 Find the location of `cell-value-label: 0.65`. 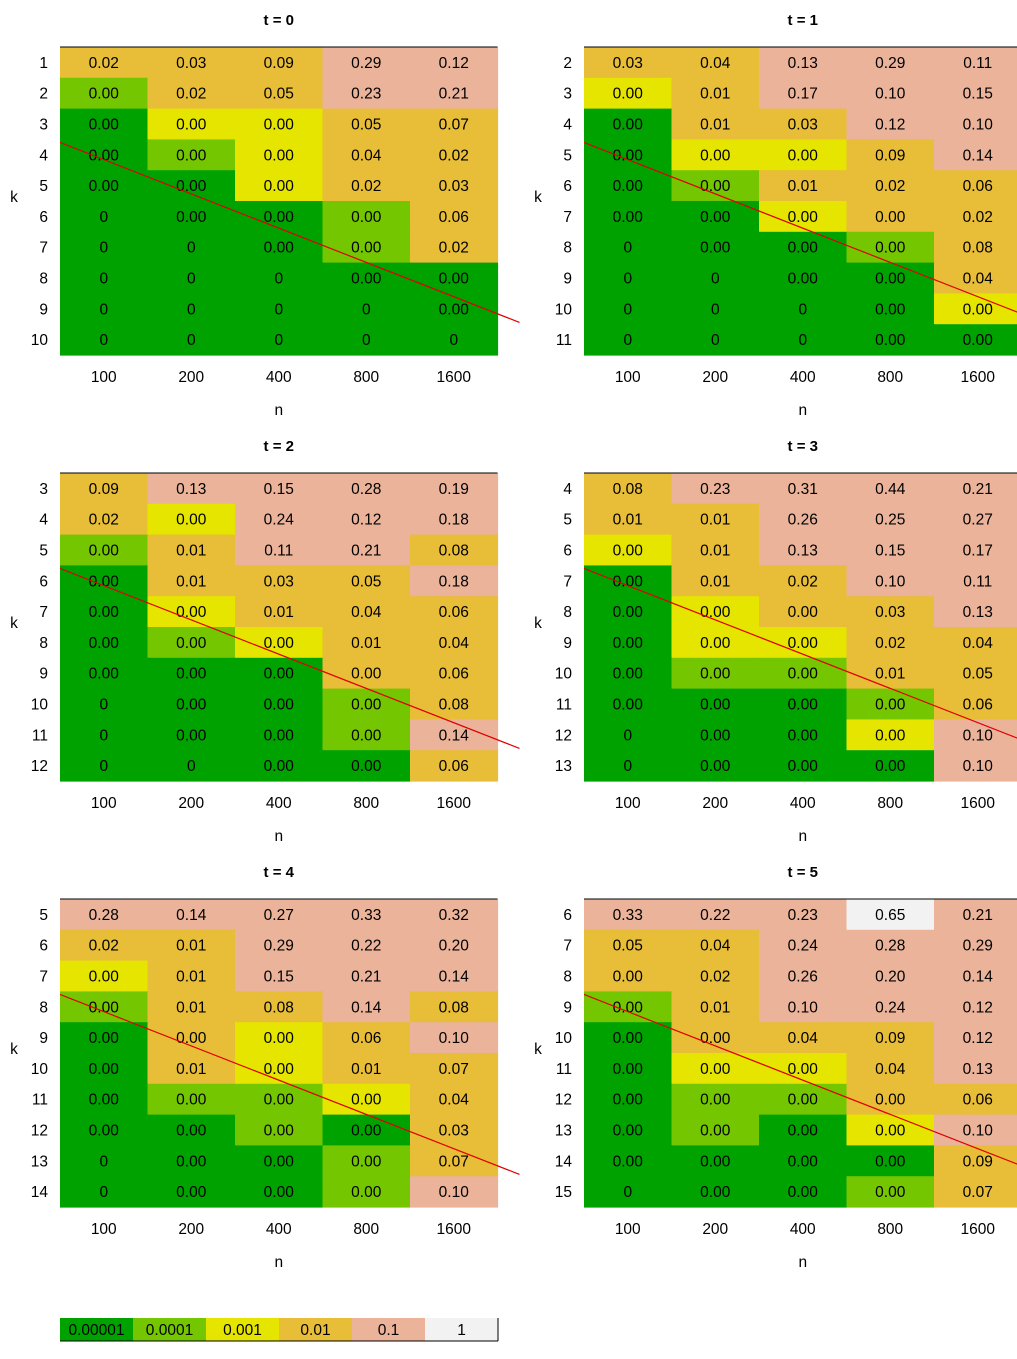

cell-value-label: 0.65 is located at coordinates (890, 915).